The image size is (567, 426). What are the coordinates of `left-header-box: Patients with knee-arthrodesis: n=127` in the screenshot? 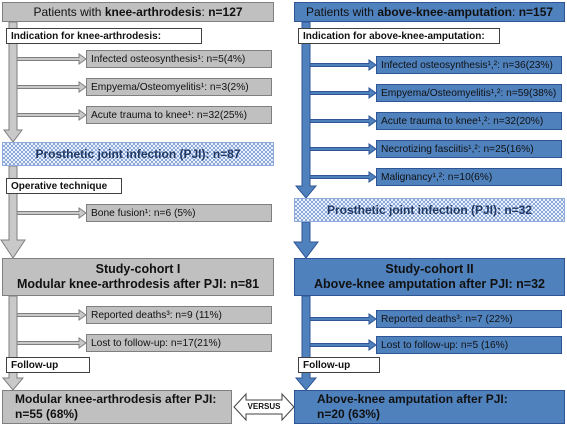 It's located at (138, 12).